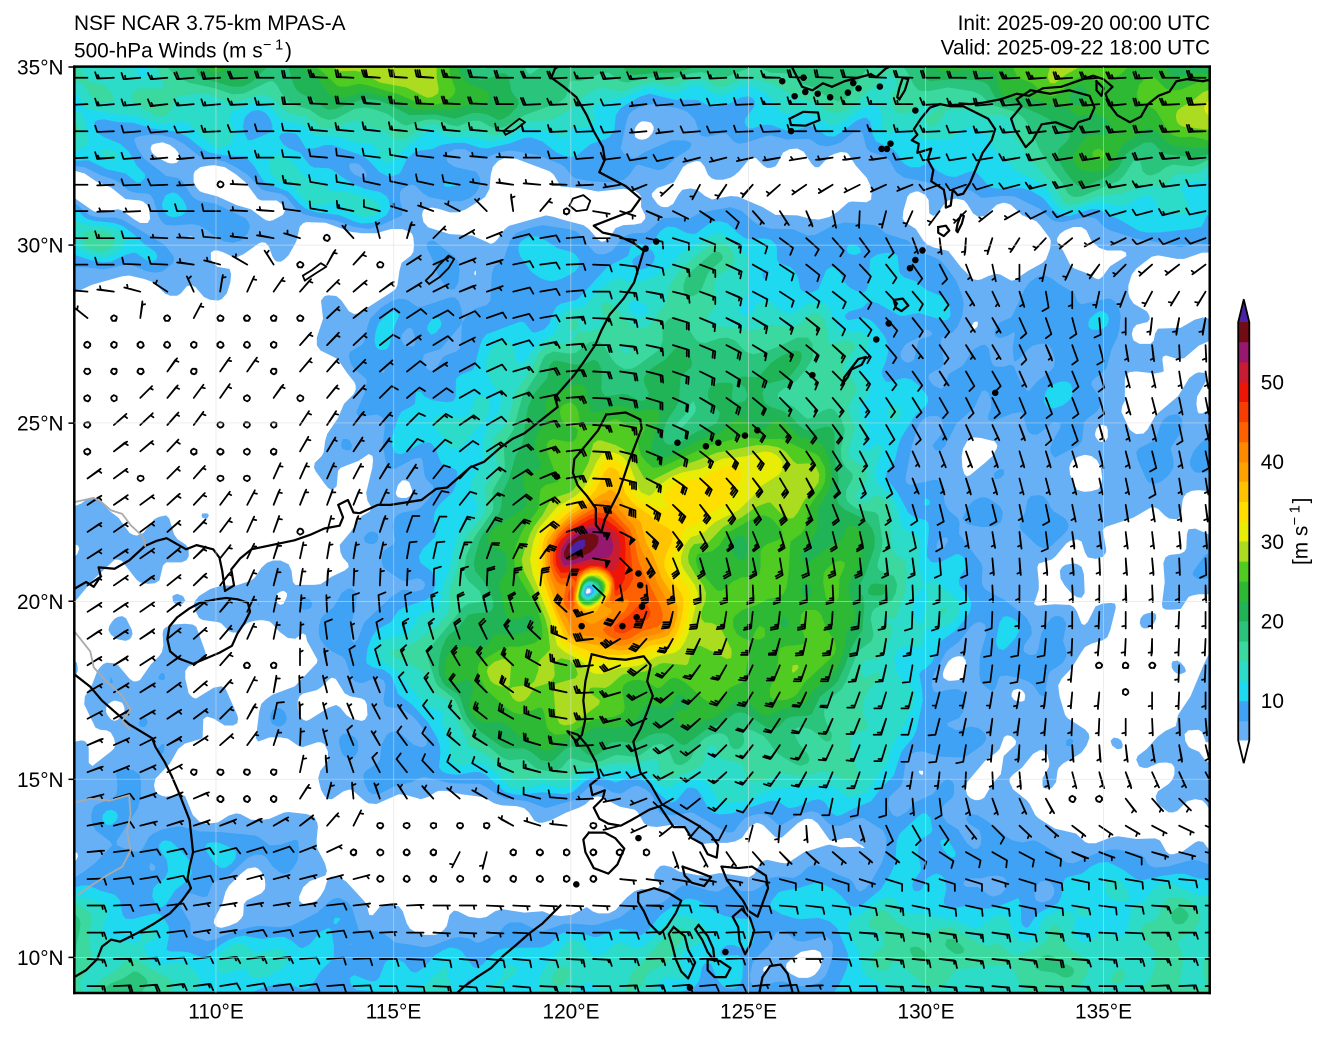  What do you see at coordinates (186, 45) in the screenshot?
I see `svg-text:5 0 0 - h P a W i n d s (: 5 0 0 - h P a W i n d s ( m s ) − 1` at bounding box center [186, 45].